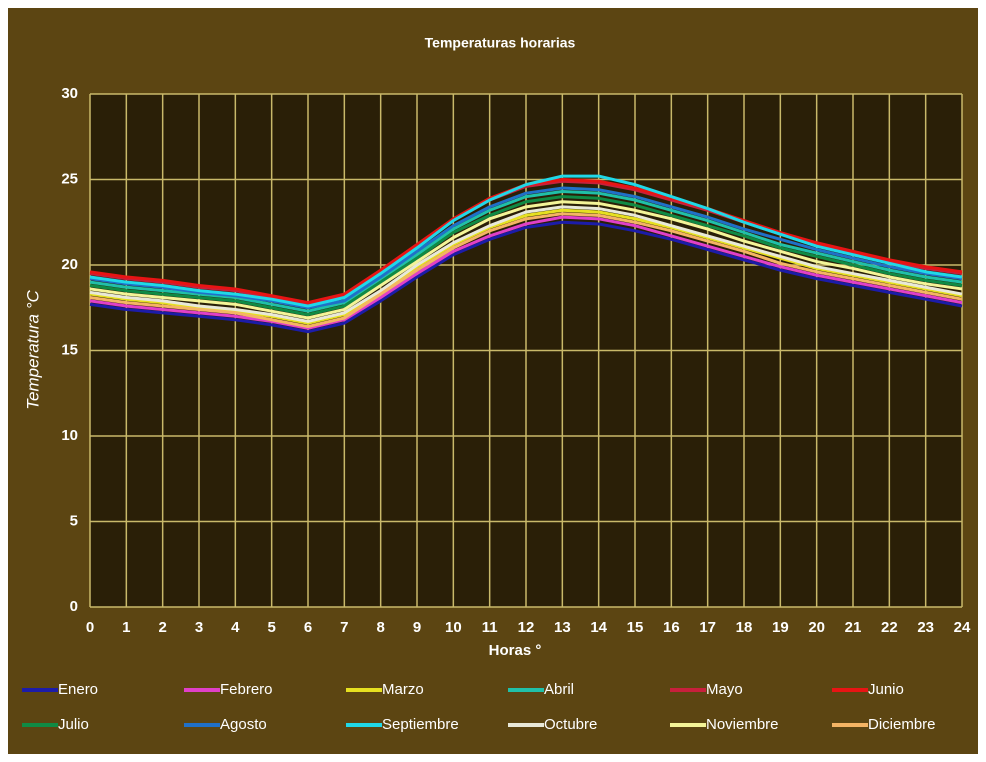 This screenshot has height=762, width=986. What do you see at coordinates (380, 627) in the screenshot?
I see `x-tick-label: 8` at bounding box center [380, 627].